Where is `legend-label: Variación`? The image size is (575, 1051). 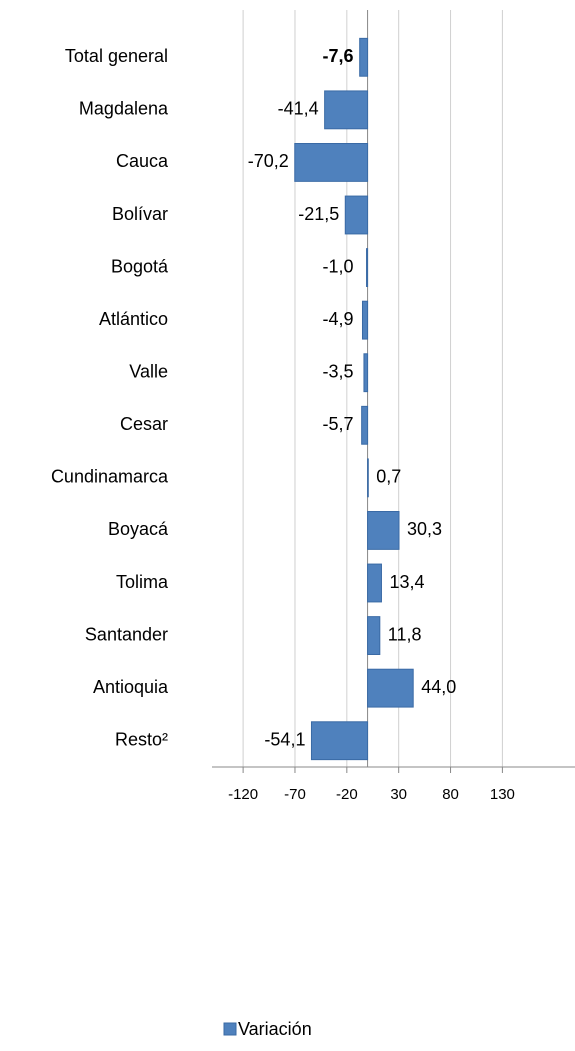
legend-label: Variación is located at coordinates (275, 1029).